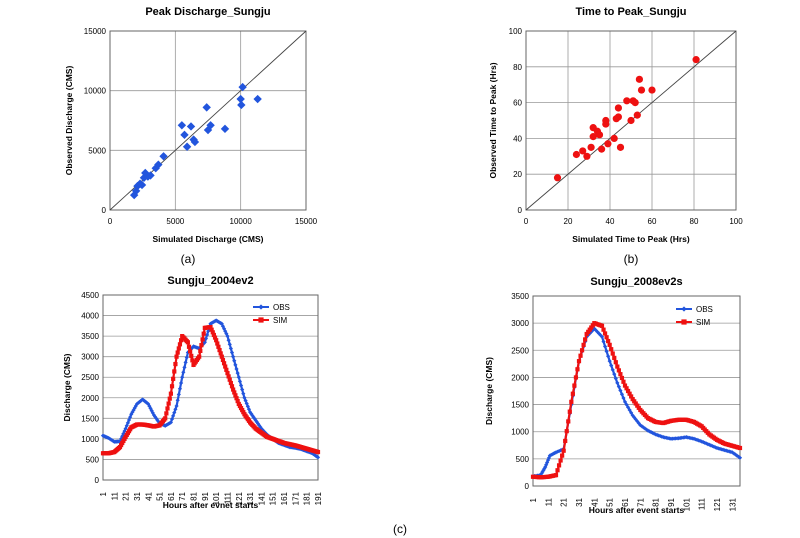 This screenshot has height=538, width=800. What do you see at coordinates (90, 439) in the screenshot?
I see `y-tick-label: 1000` at bounding box center [90, 439].